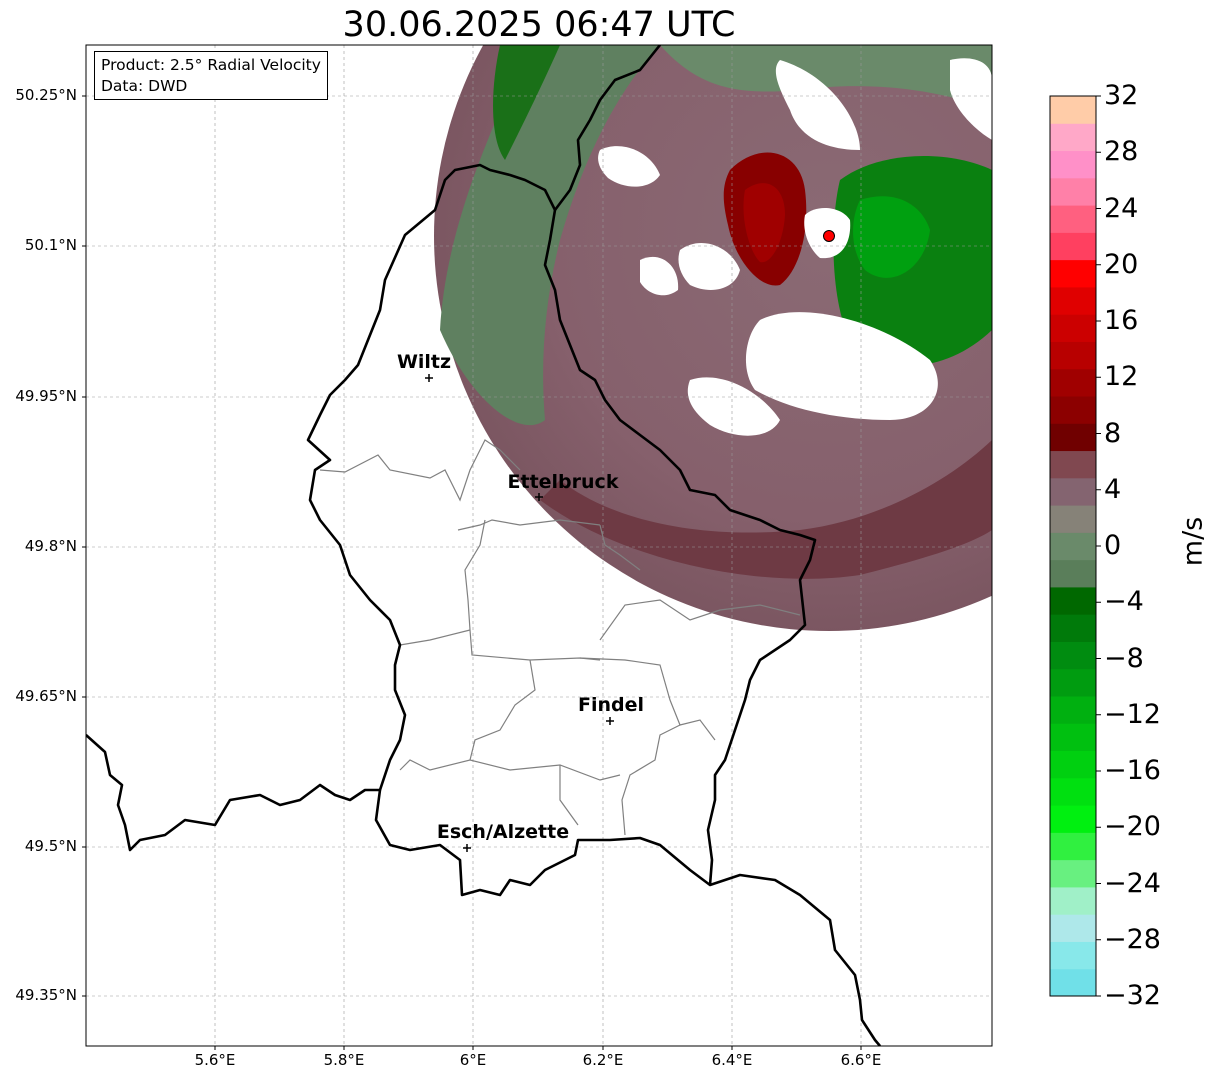 Image resolution: width=1207 pixels, height=1081 pixels. Describe the element at coordinates (1132, 939) in the screenshot. I see `colorbar-tick-label: −28` at that location.